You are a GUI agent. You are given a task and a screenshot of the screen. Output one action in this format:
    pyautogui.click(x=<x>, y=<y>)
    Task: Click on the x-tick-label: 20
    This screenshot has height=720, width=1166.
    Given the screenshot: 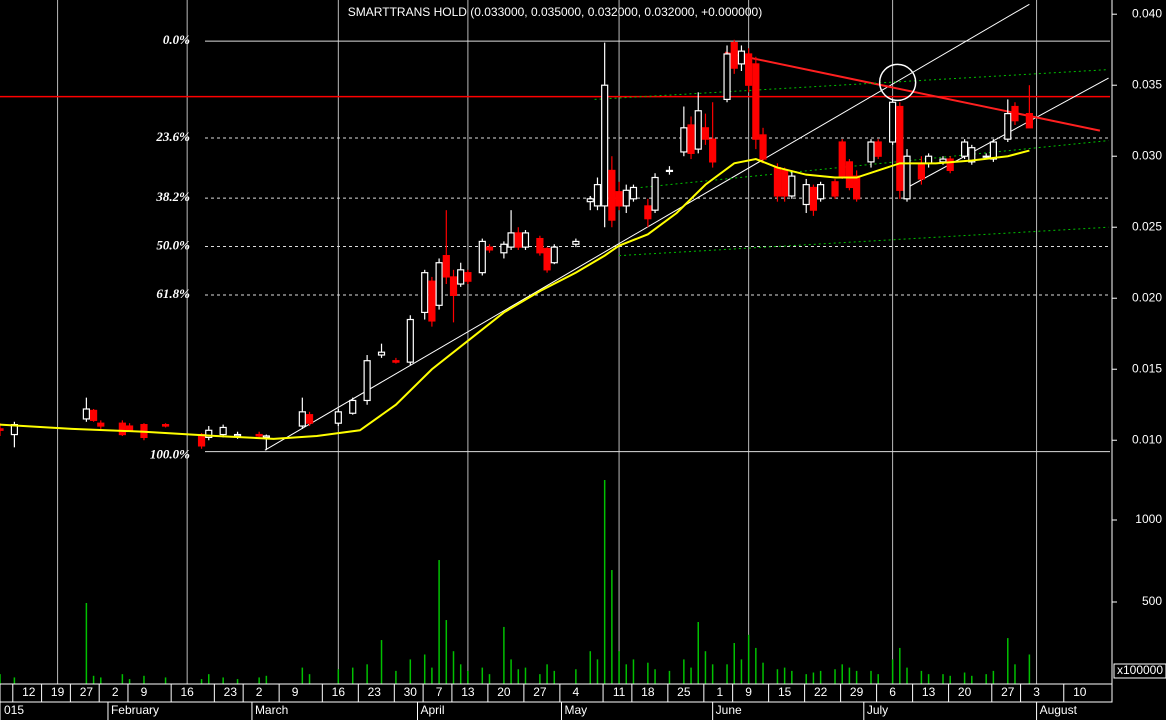 What is the action you would take?
    pyautogui.click(x=504, y=692)
    